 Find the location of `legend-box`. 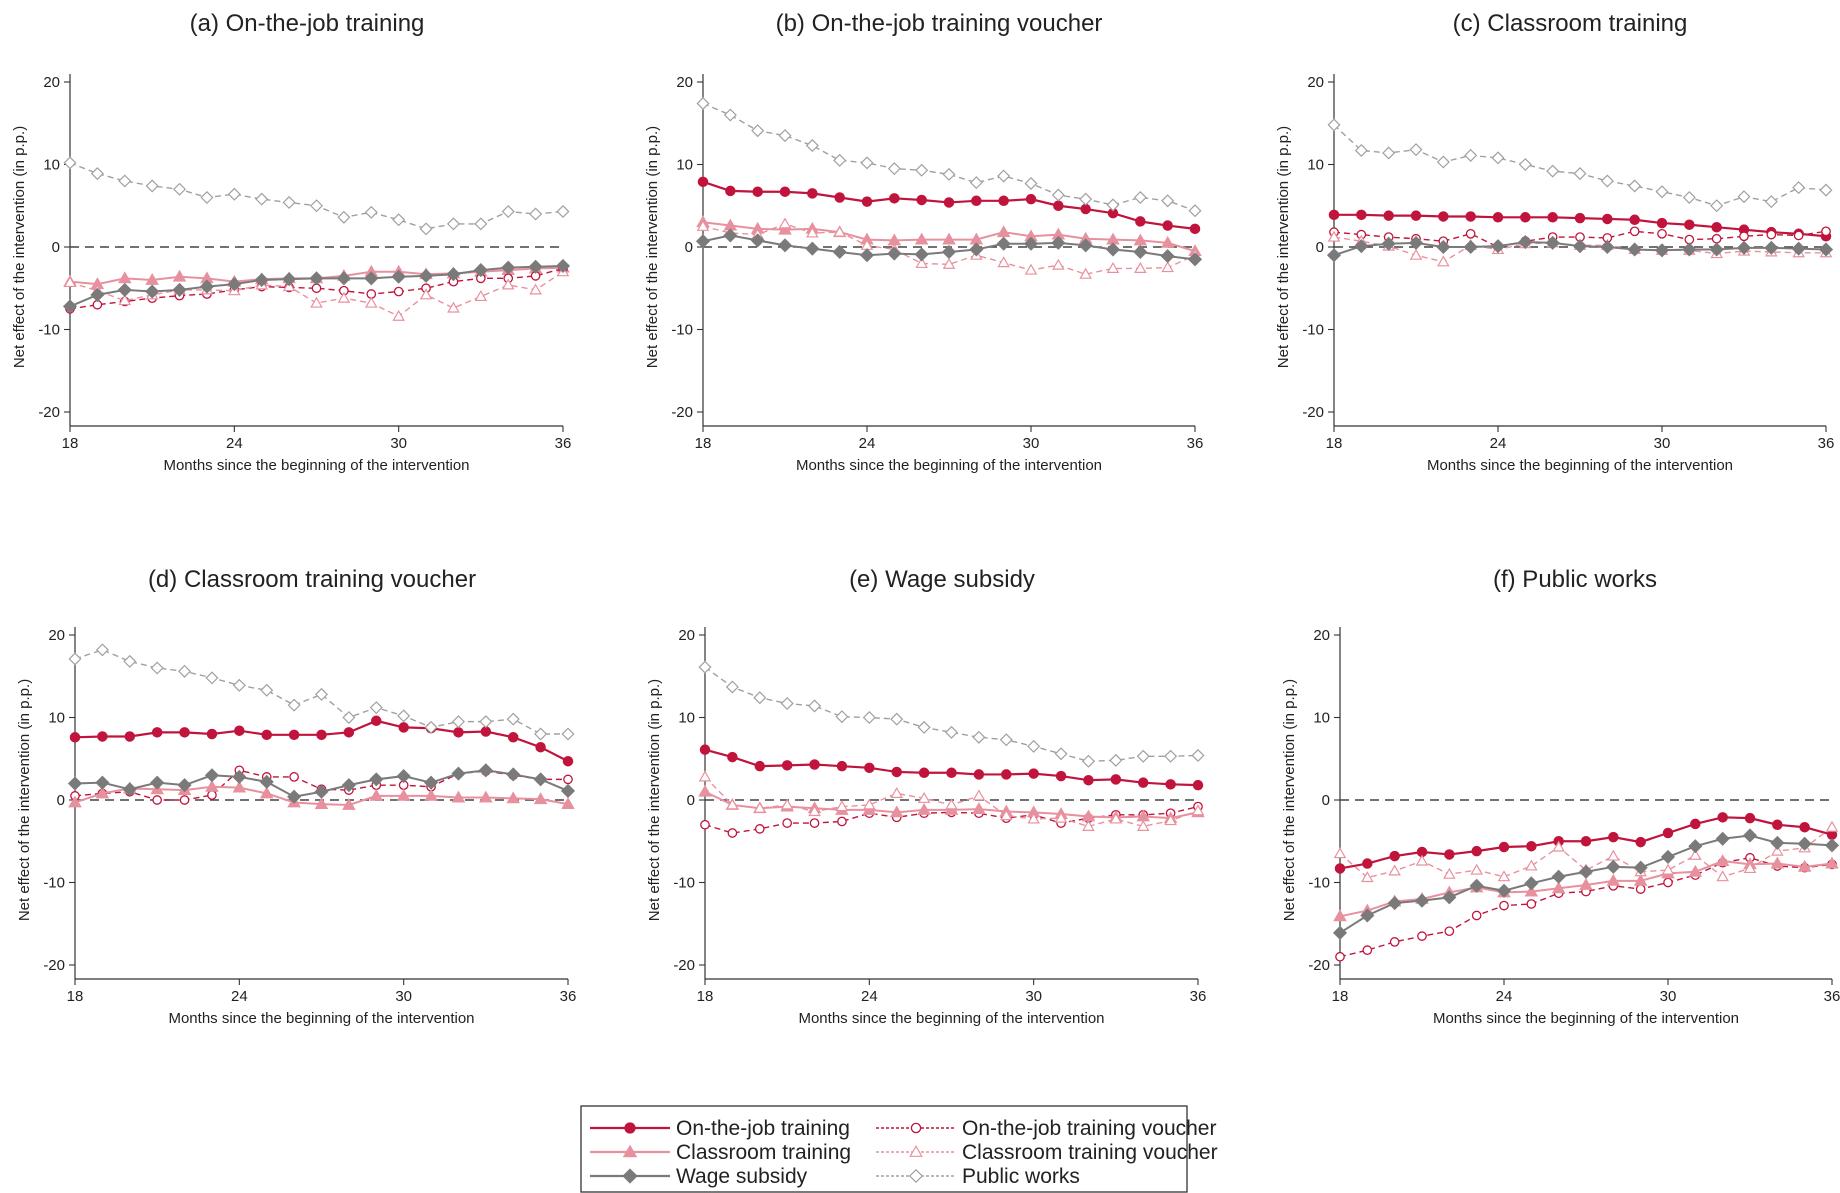

legend-box is located at coordinates (884, 1149).